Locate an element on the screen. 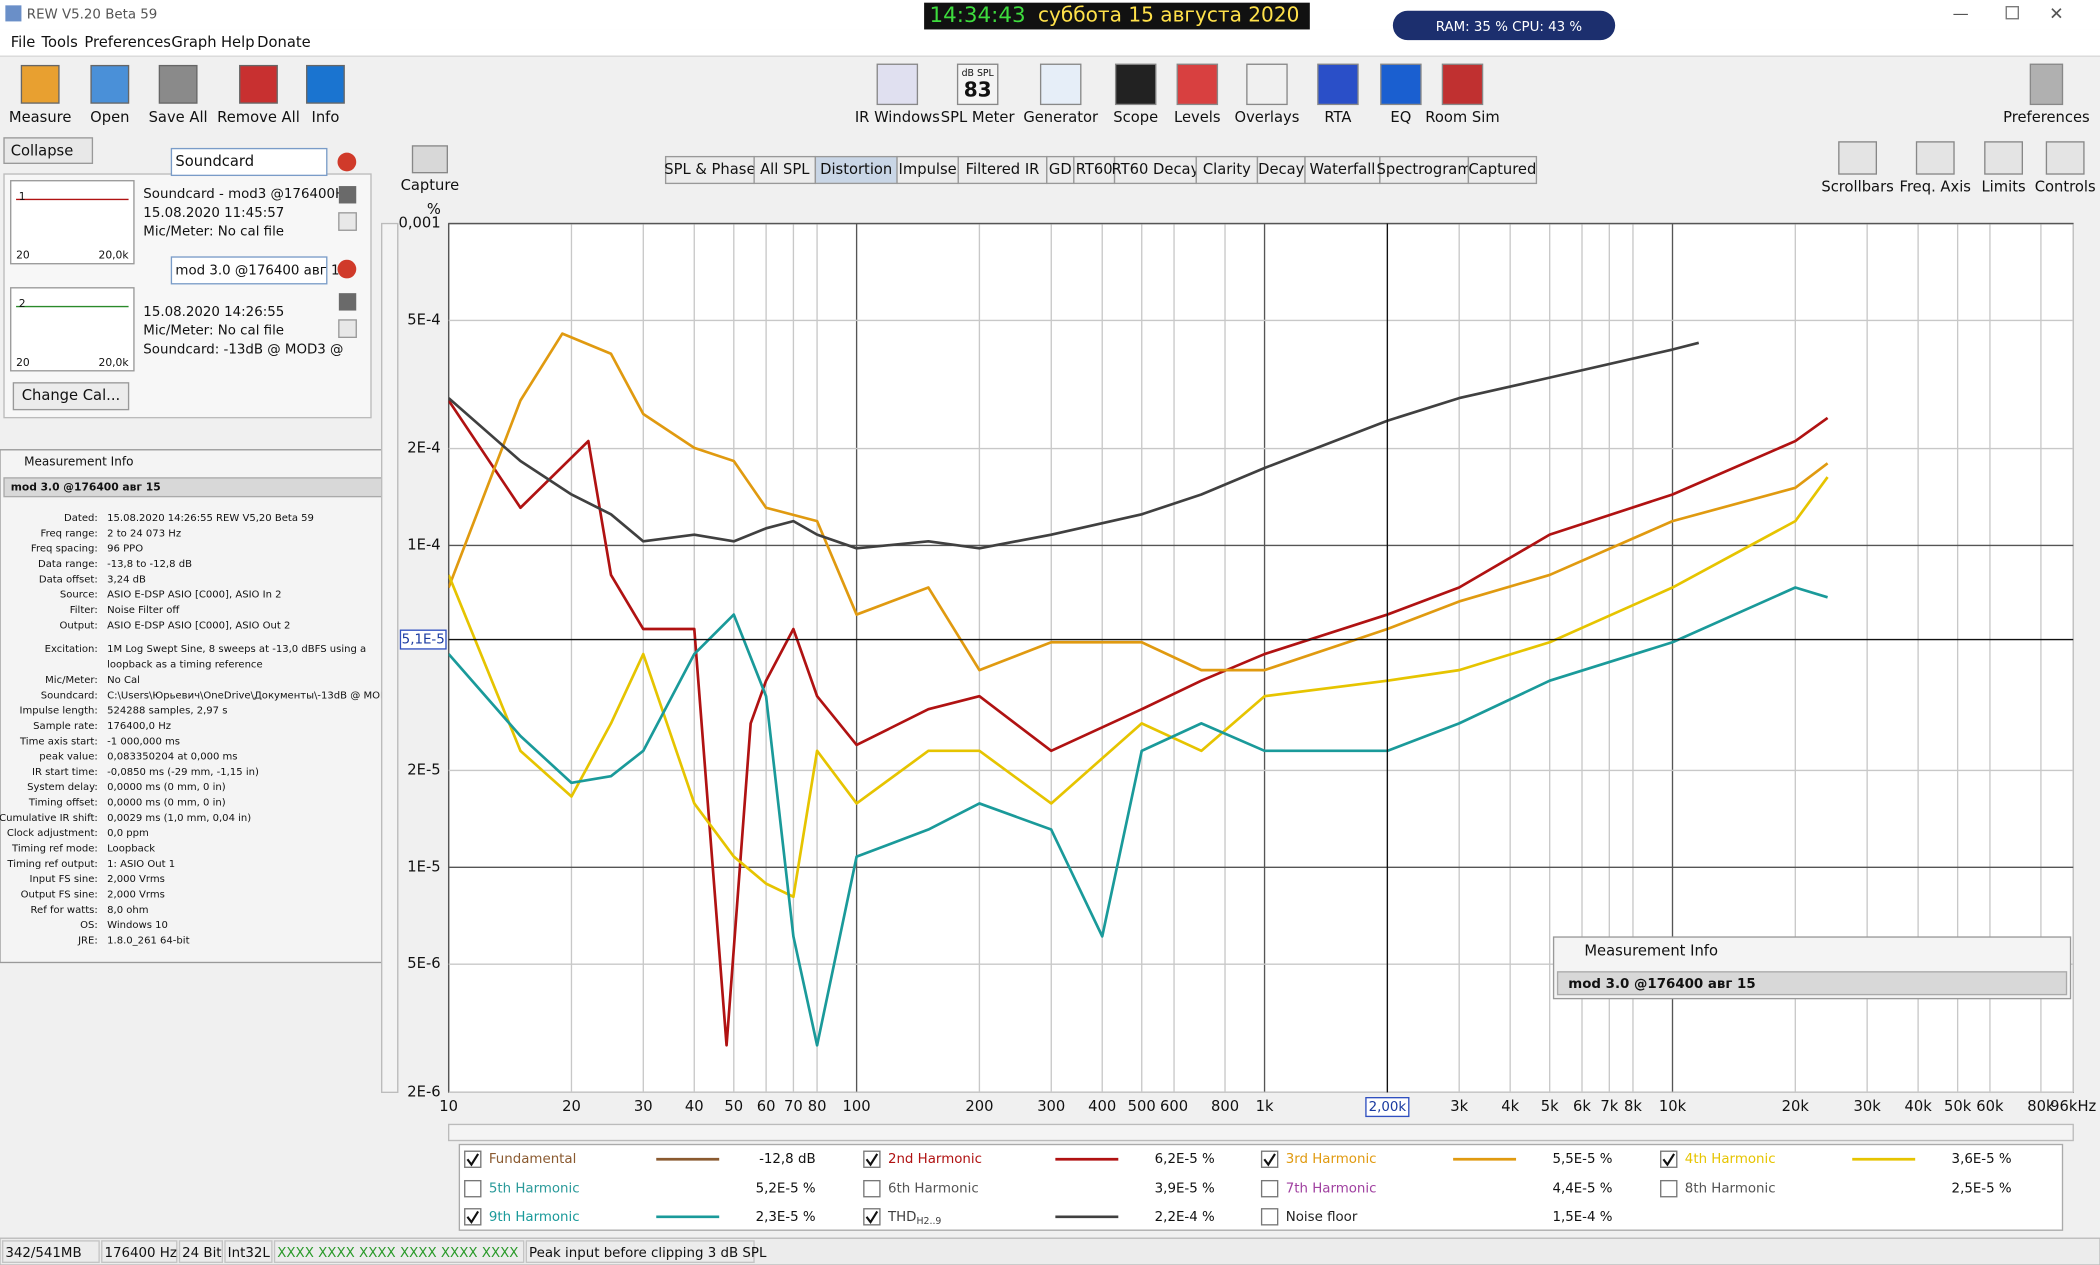 The image size is (2100, 1265). toolbar-label: Levels is located at coordinates (1197, 117).